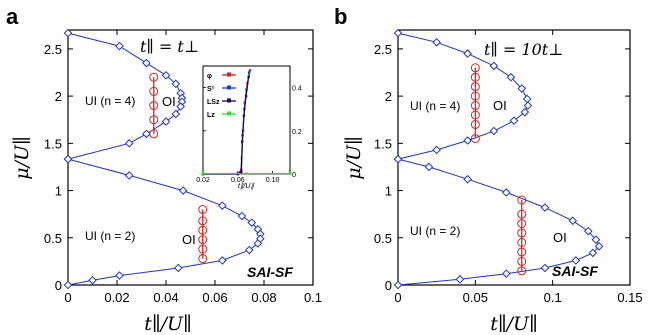  What do you see at coordinates (53, 49) in the screenshot?
I see `a-ytick-label: 2.5` at bounding box center [53, 49].